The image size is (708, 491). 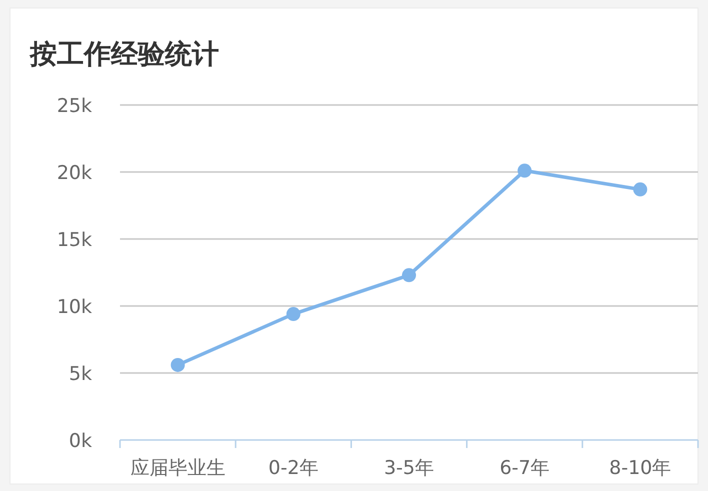 What do you see at coordinates (80, 374) in the screenshot?
I see `y-tick-label: 5k` at bounding box center [80, 374].